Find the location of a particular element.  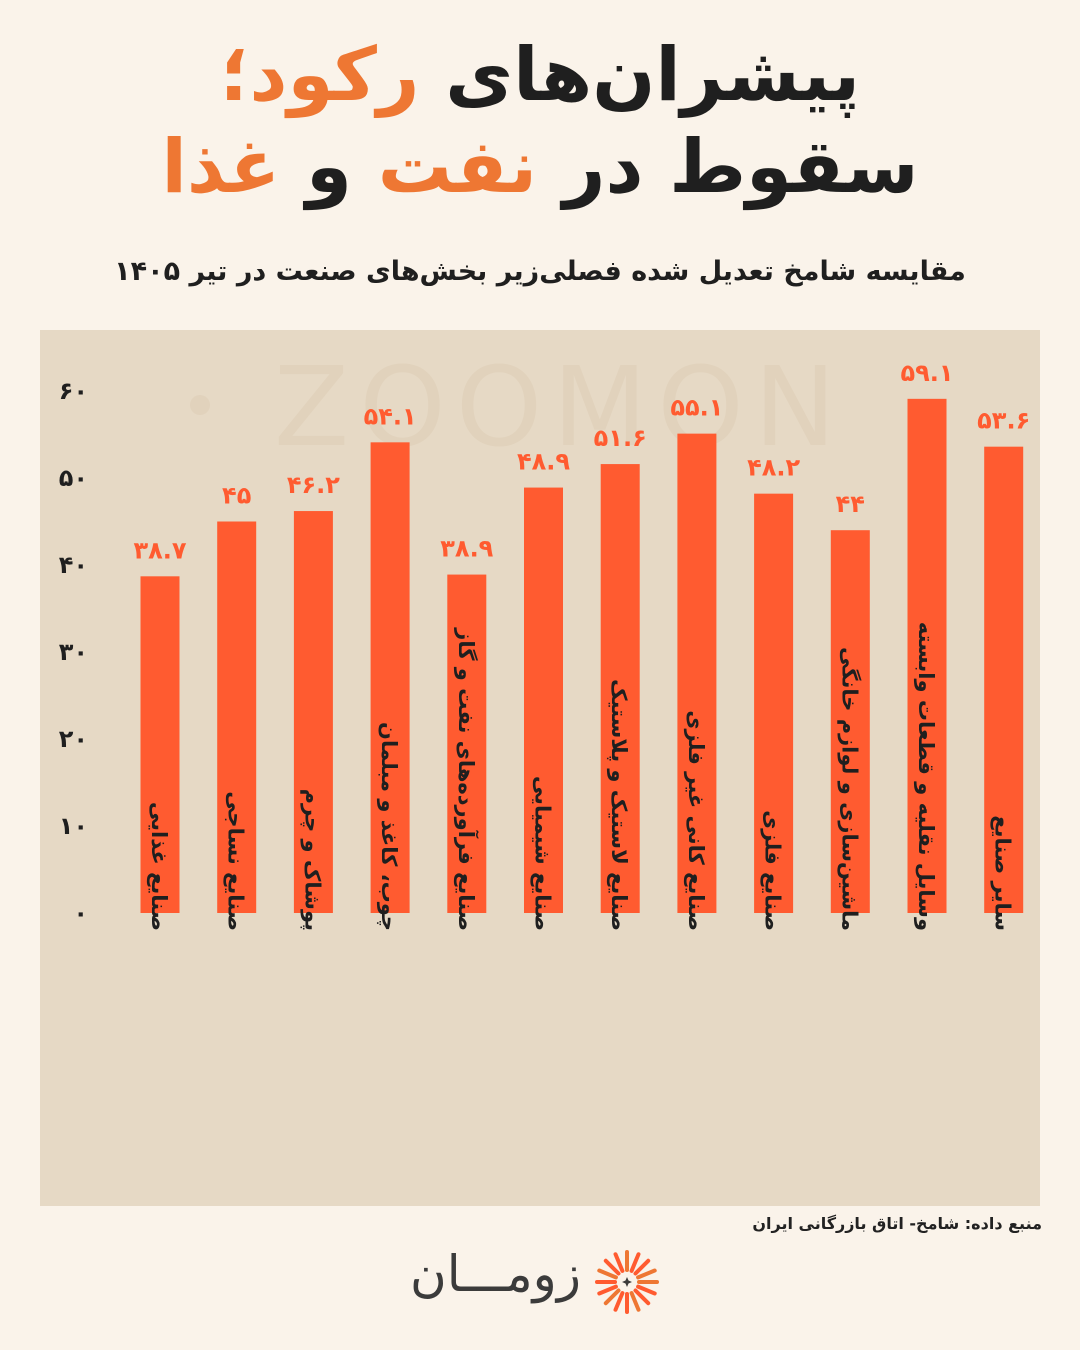

y-tick-label: ۳۰ is located at coordinates (73, 652).